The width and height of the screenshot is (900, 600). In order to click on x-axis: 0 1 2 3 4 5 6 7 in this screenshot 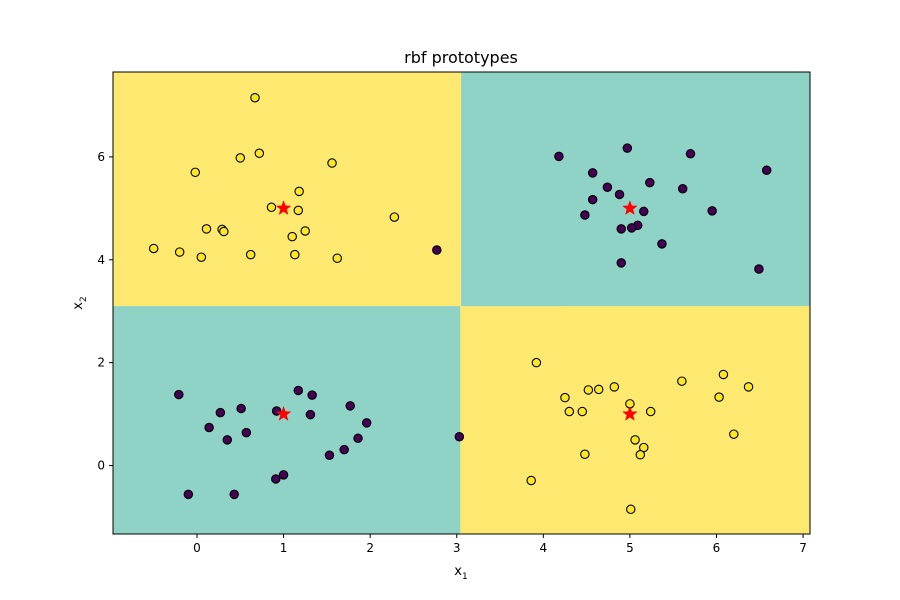, I will do `click(500, 544)`.